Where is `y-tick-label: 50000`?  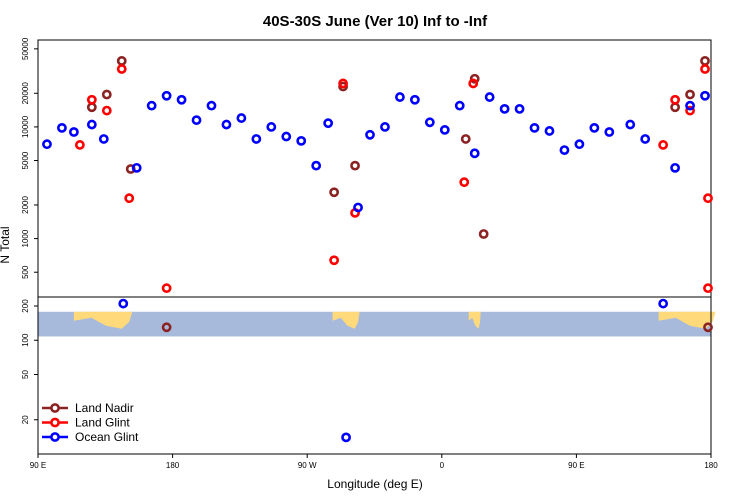
y-tick-label: 50000 is located at coordinates (25, 48).